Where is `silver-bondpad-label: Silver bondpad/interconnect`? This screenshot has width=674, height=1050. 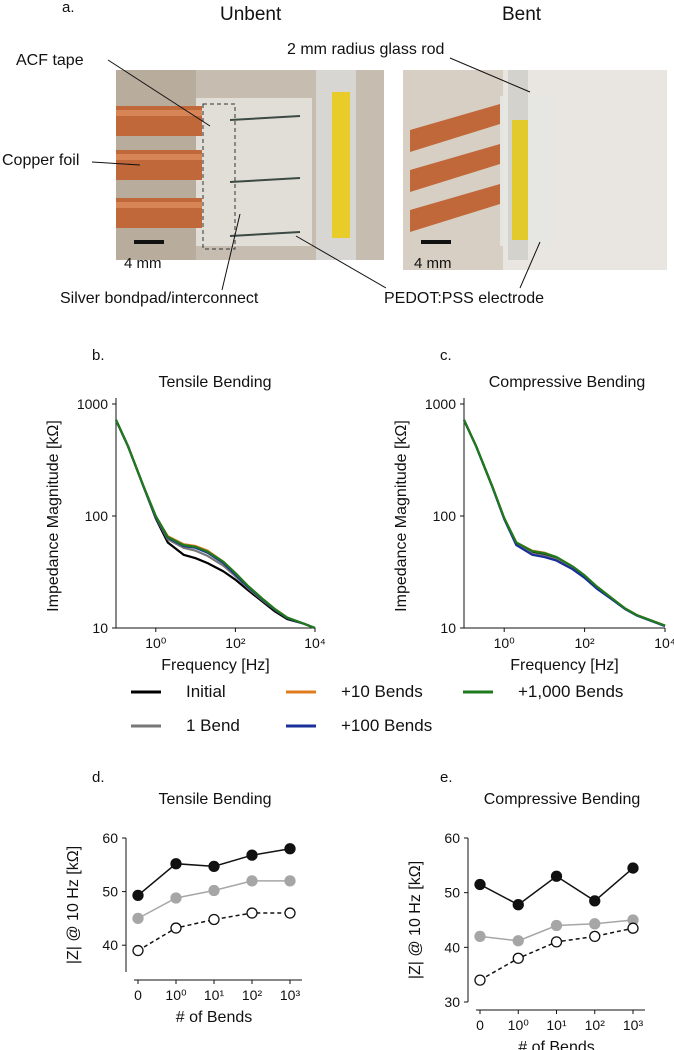 silver-bondpad-label: Silver bondpad/interconnect is located at coordinates (159, 298).